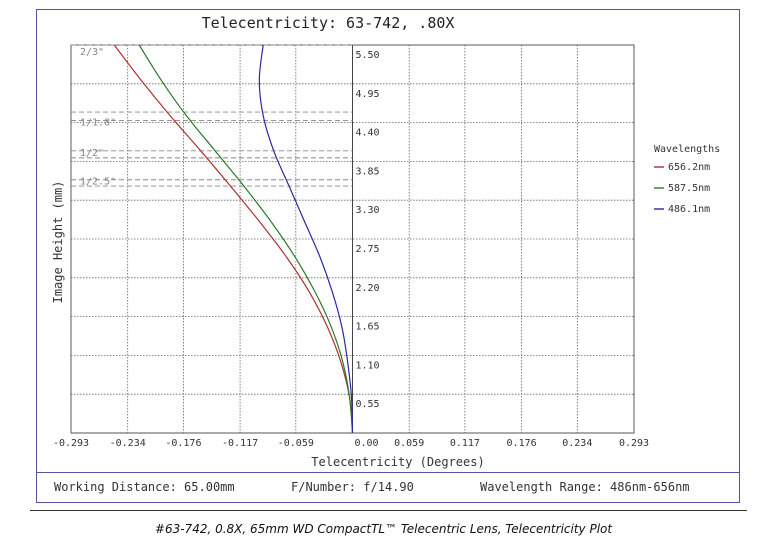  I want to click on sensor-markers: 2/3" 1/1.8" 1/2" 1/2.5", so click(212, 116).